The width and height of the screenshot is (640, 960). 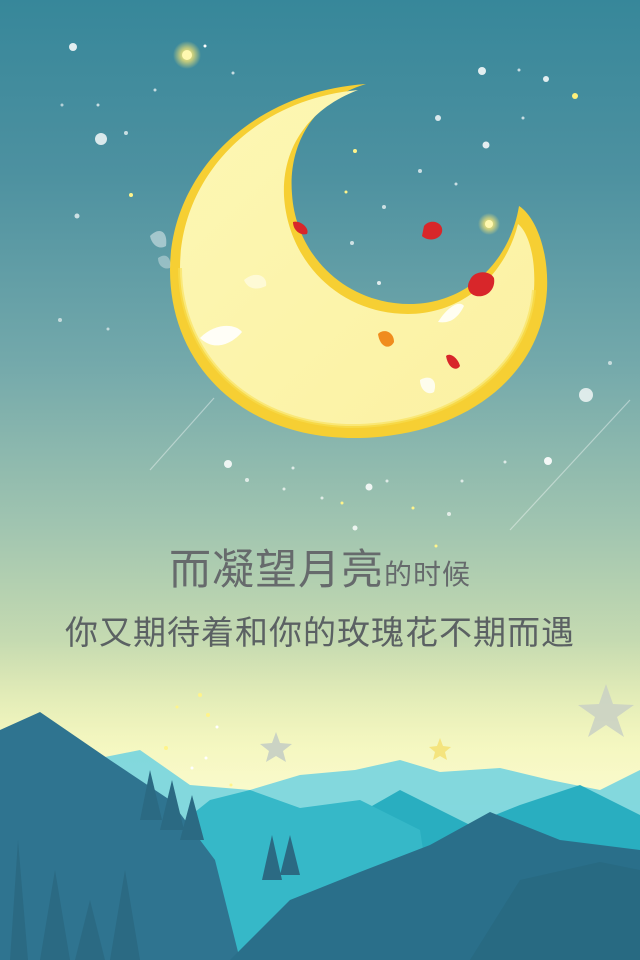 What do you see at coordinates (336, 138) in the screenshot?
I see `glowing-stars` at bounding box center [336, 138].